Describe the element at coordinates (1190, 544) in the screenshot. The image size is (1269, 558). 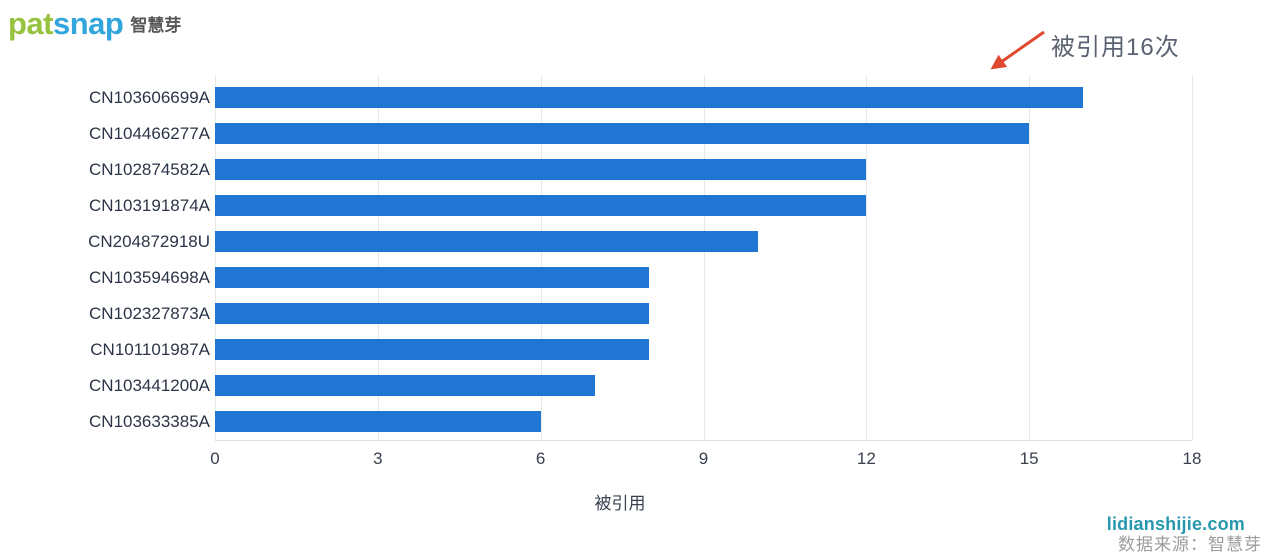
I see `data-source-text: 数据来源：智慧芽` at that location.